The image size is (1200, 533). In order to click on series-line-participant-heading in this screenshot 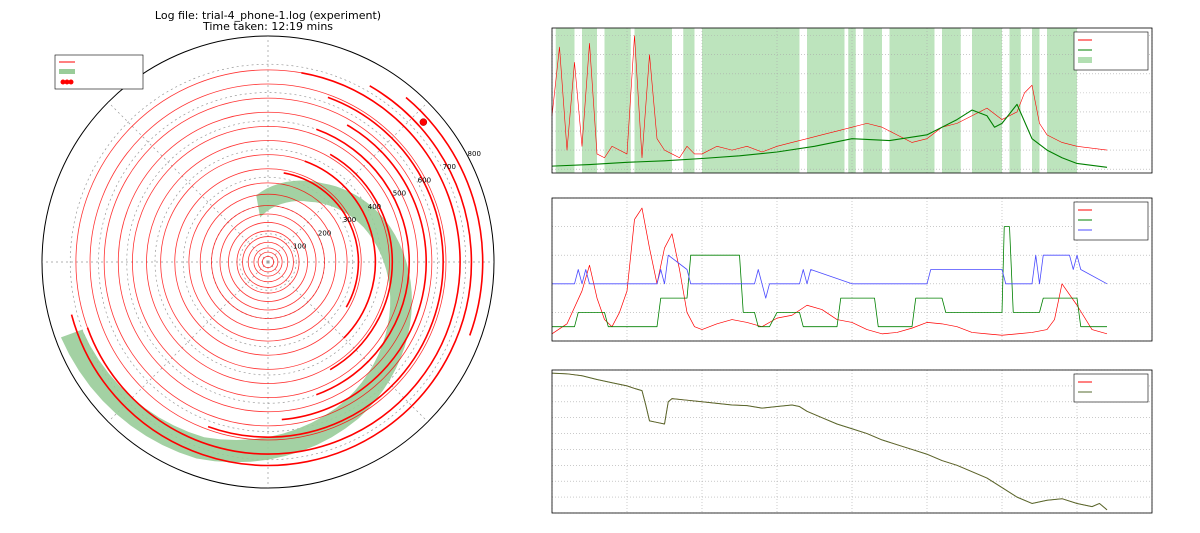, I will do `click(829, 97)`.